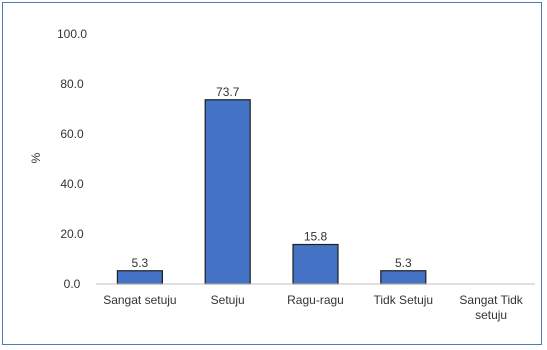  What do you see at coordinates (316, 237) in the screenshot?
I see `data-label: 15.8` at bounding box center [316, 237].